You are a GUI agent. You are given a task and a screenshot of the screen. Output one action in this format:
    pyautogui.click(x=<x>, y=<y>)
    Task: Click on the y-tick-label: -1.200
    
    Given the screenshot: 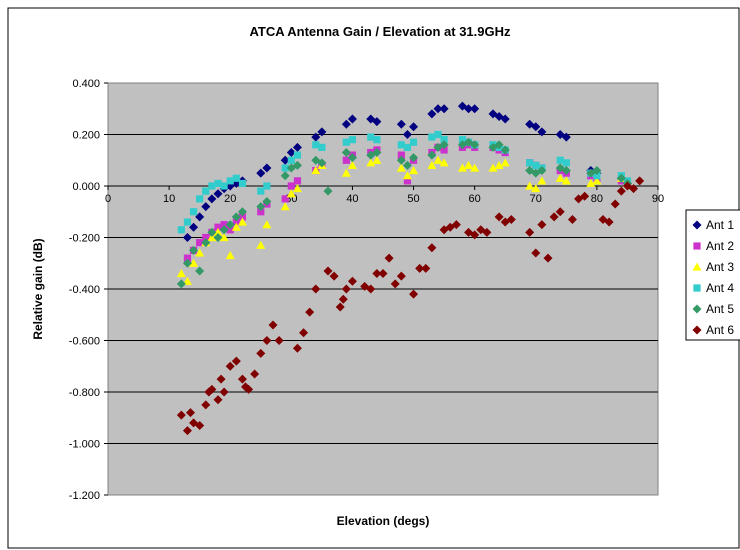 What is the action you would take?
    pyautogui.click(x=84, y=496)
    